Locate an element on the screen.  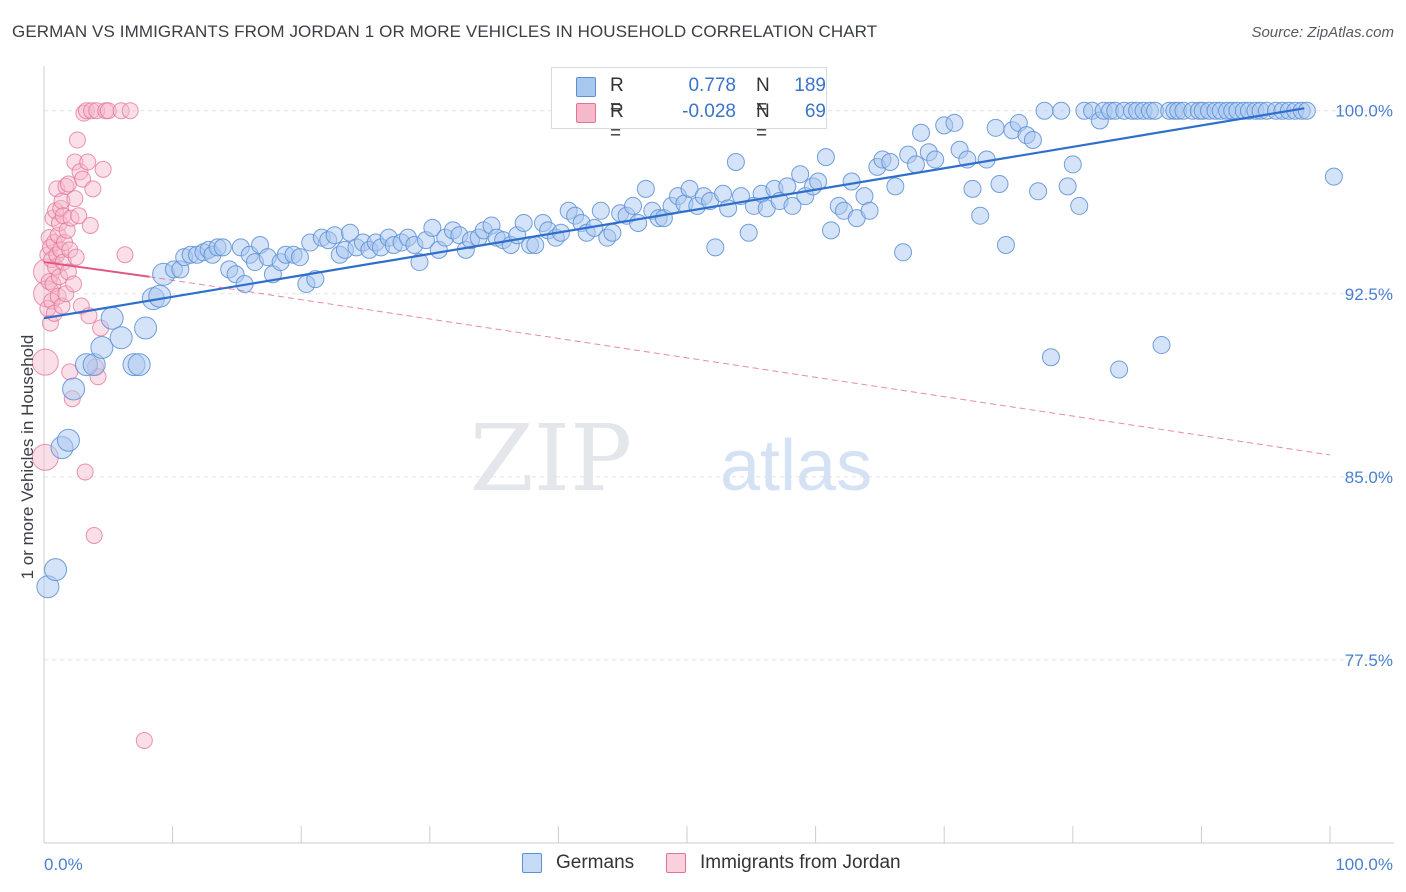
jordan-points is located at coordinates (92, 425).